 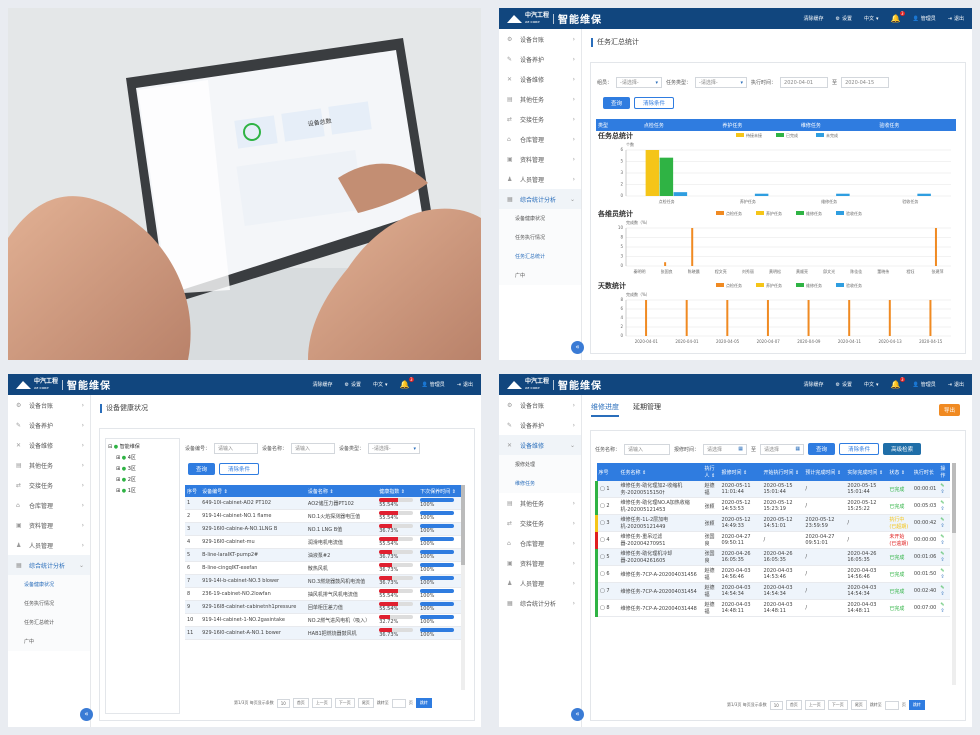 I want to click on table-row: 6 B-line-cingqIKT-exefan 散热风机 36.73% 100%, so click(x=323, y=568).